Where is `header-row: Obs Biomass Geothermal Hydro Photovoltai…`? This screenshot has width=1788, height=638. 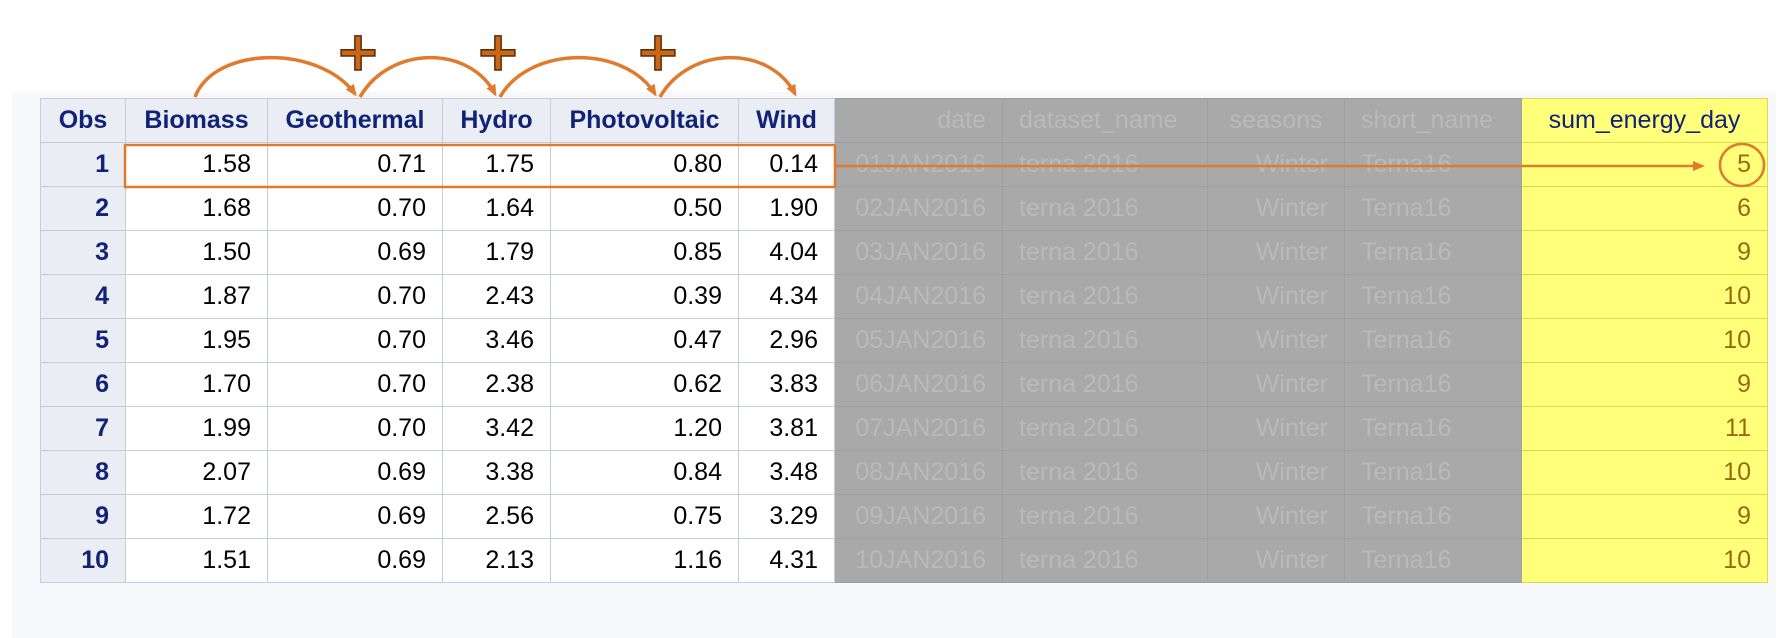 header-row: Obs Biomass Geothermal Hydro Photovoltai… is located at coordinates (904, 120).